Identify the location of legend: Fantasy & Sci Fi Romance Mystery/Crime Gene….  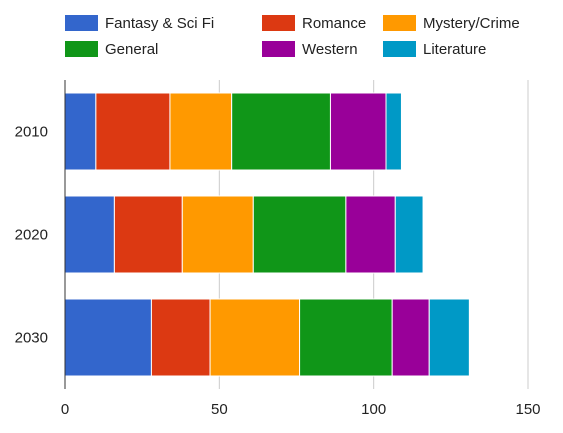
(292, 36).